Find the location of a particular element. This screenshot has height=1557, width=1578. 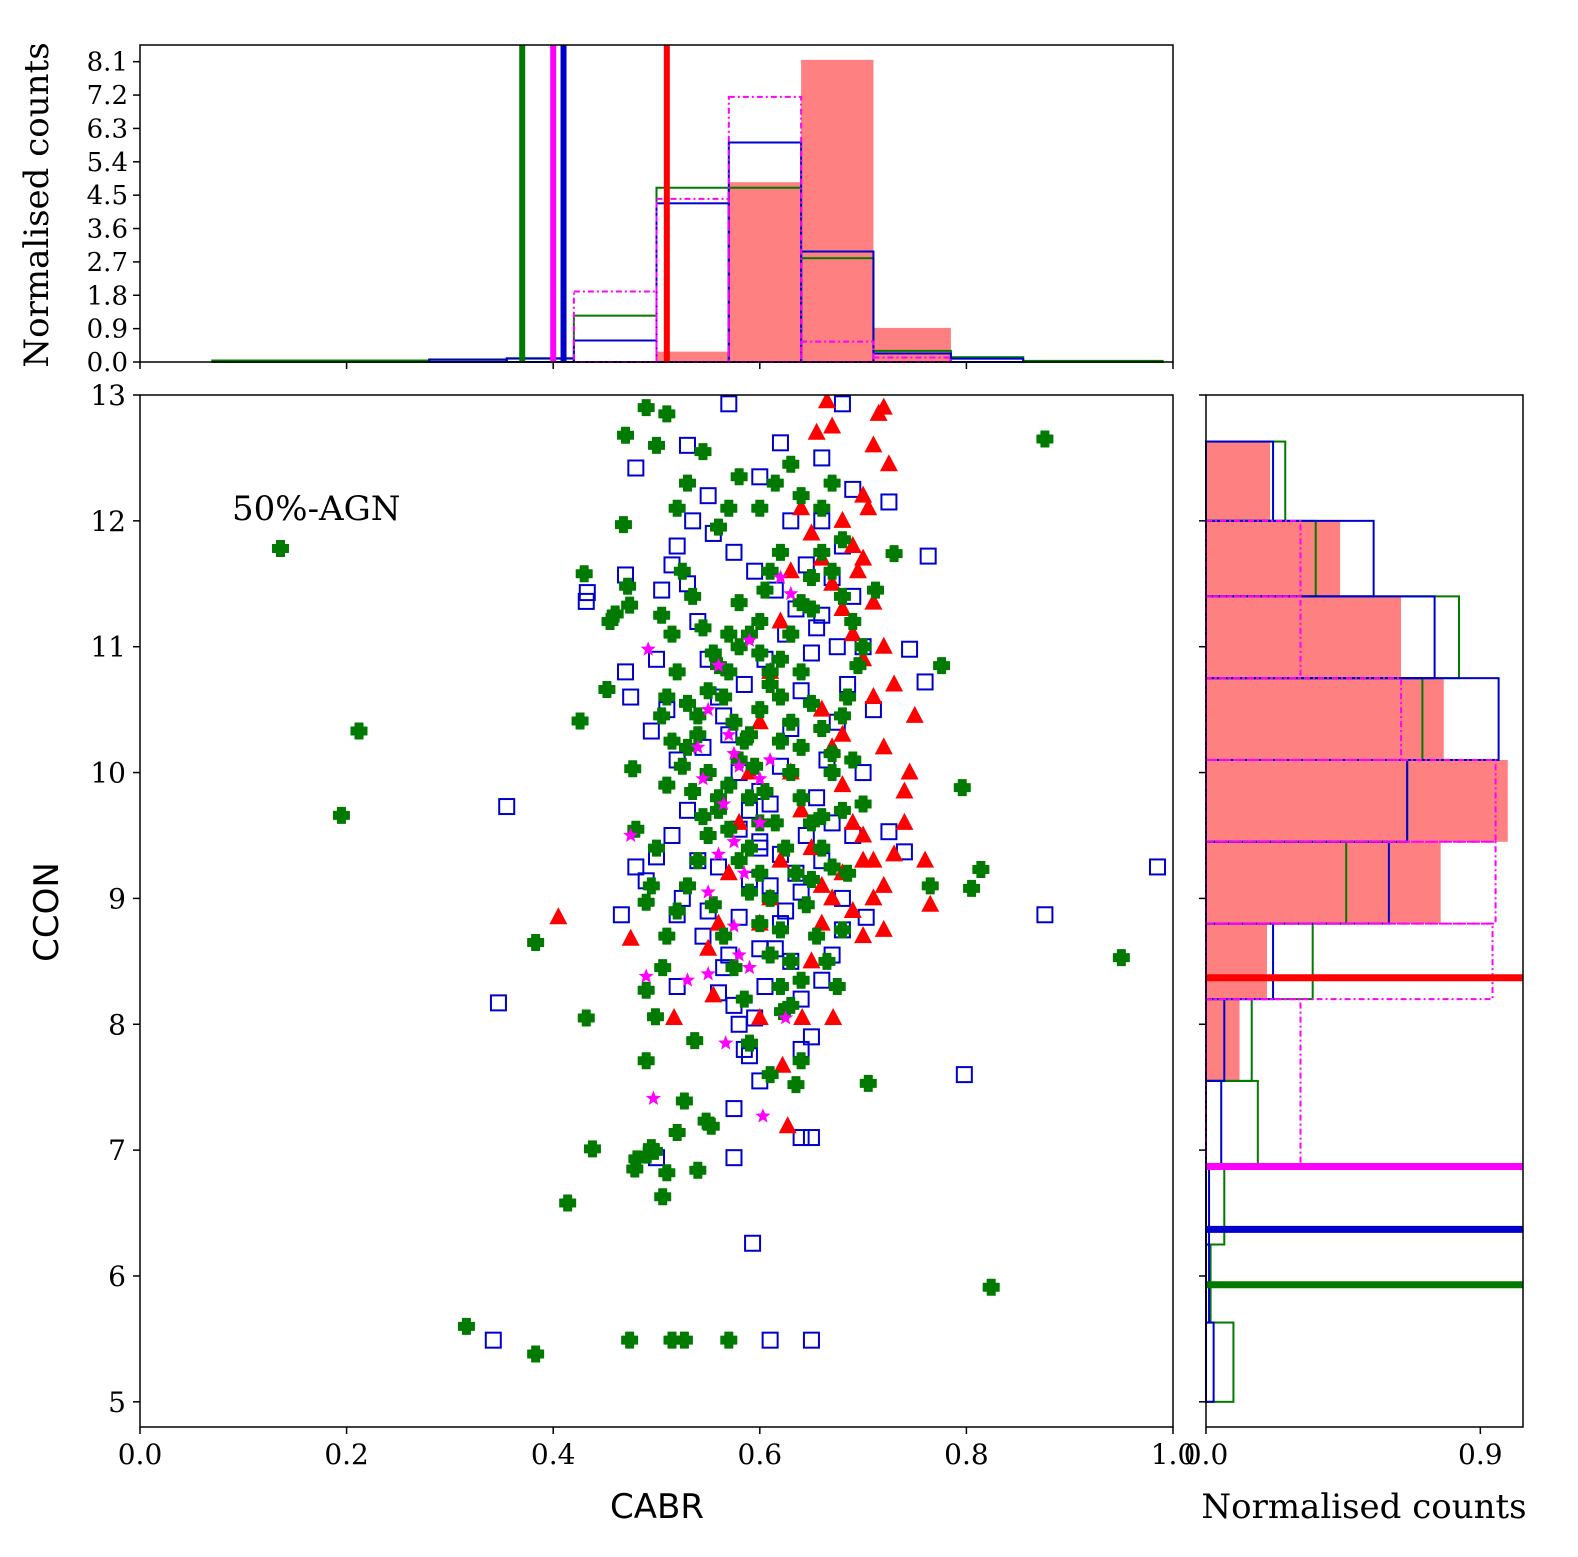

main-xtick-label: 1.0 is located at coordinates (1173, 1454).